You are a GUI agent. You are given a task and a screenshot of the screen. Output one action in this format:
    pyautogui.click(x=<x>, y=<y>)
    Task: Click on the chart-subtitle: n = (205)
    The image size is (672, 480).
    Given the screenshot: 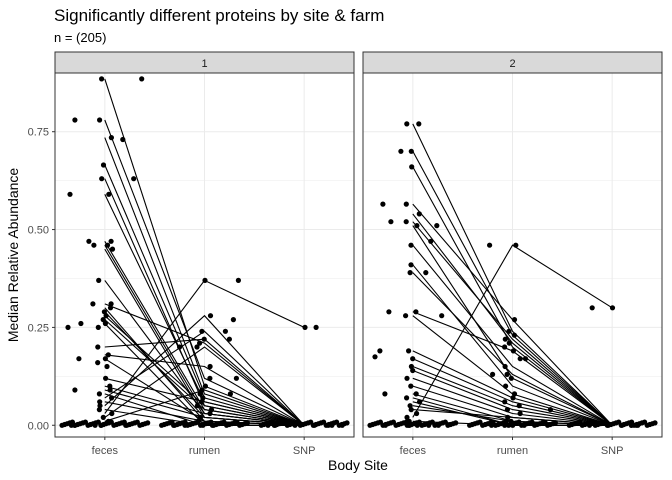 What is the action you would take?
    pyautogui.click(x=80, y=37)
    